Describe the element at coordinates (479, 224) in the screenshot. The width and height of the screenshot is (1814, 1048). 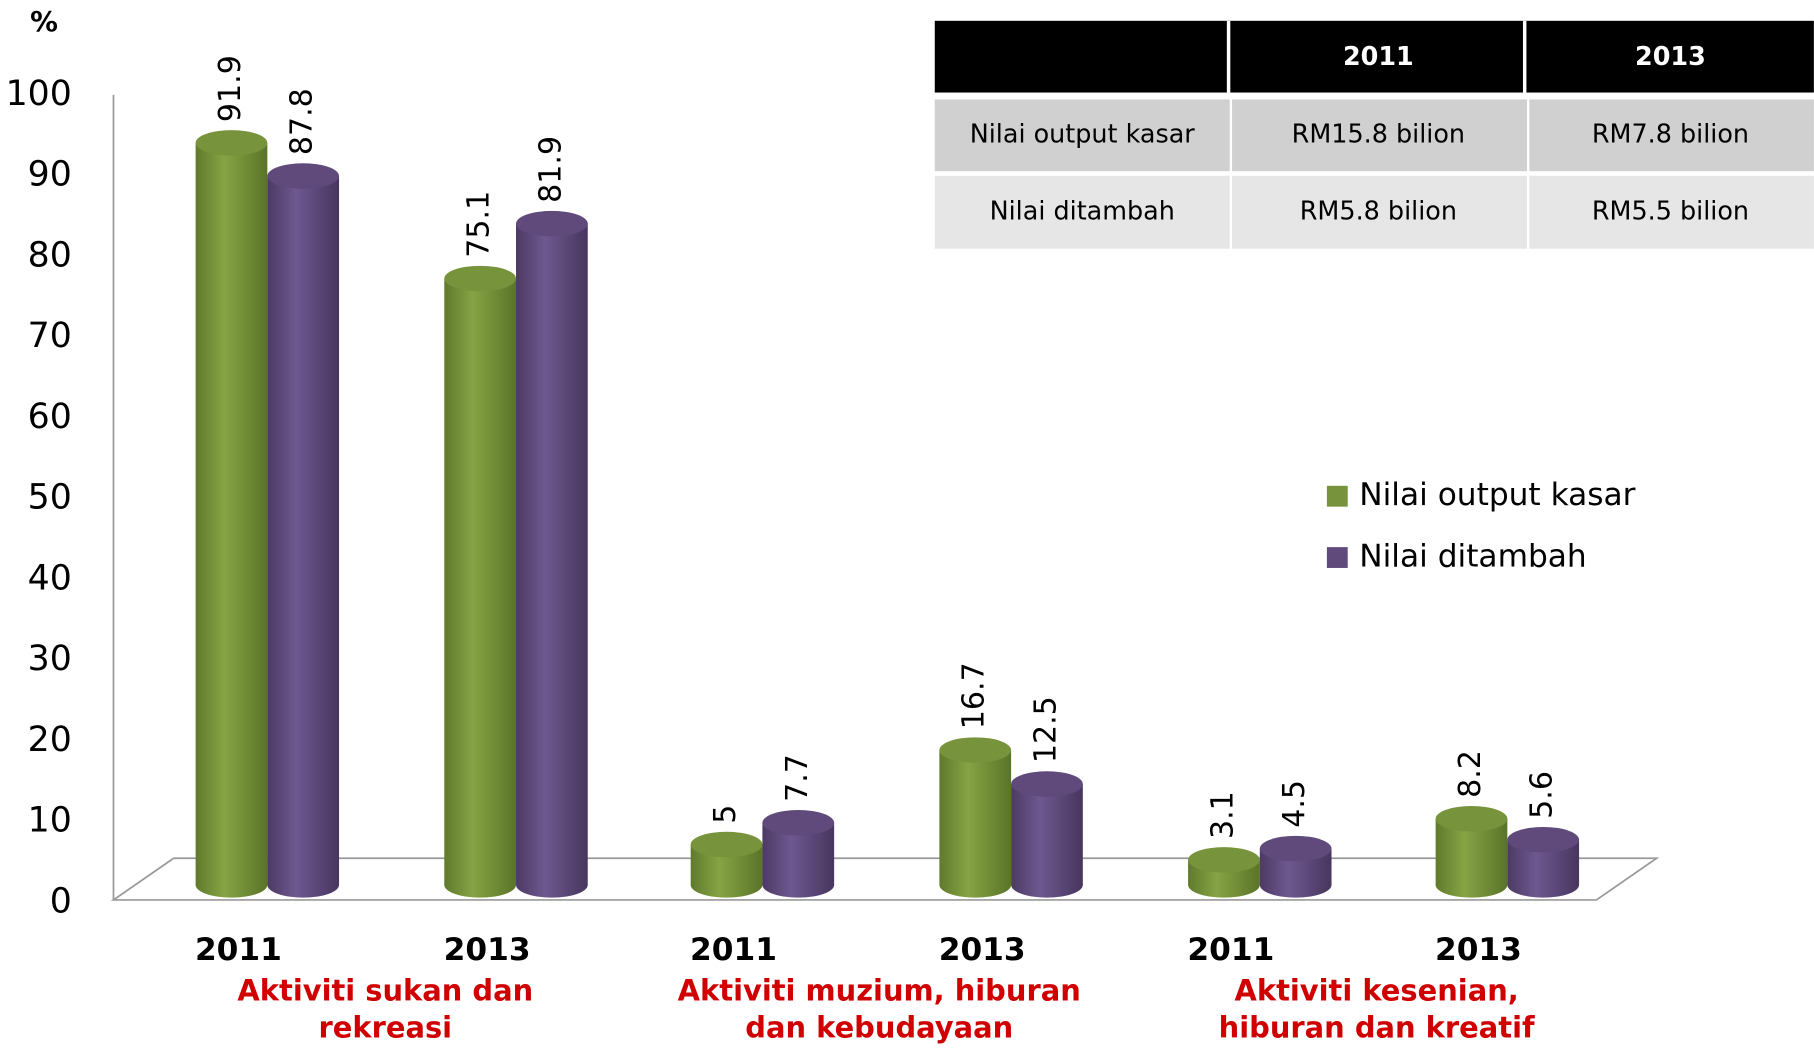
I see `value-label: 75.1` at that location.